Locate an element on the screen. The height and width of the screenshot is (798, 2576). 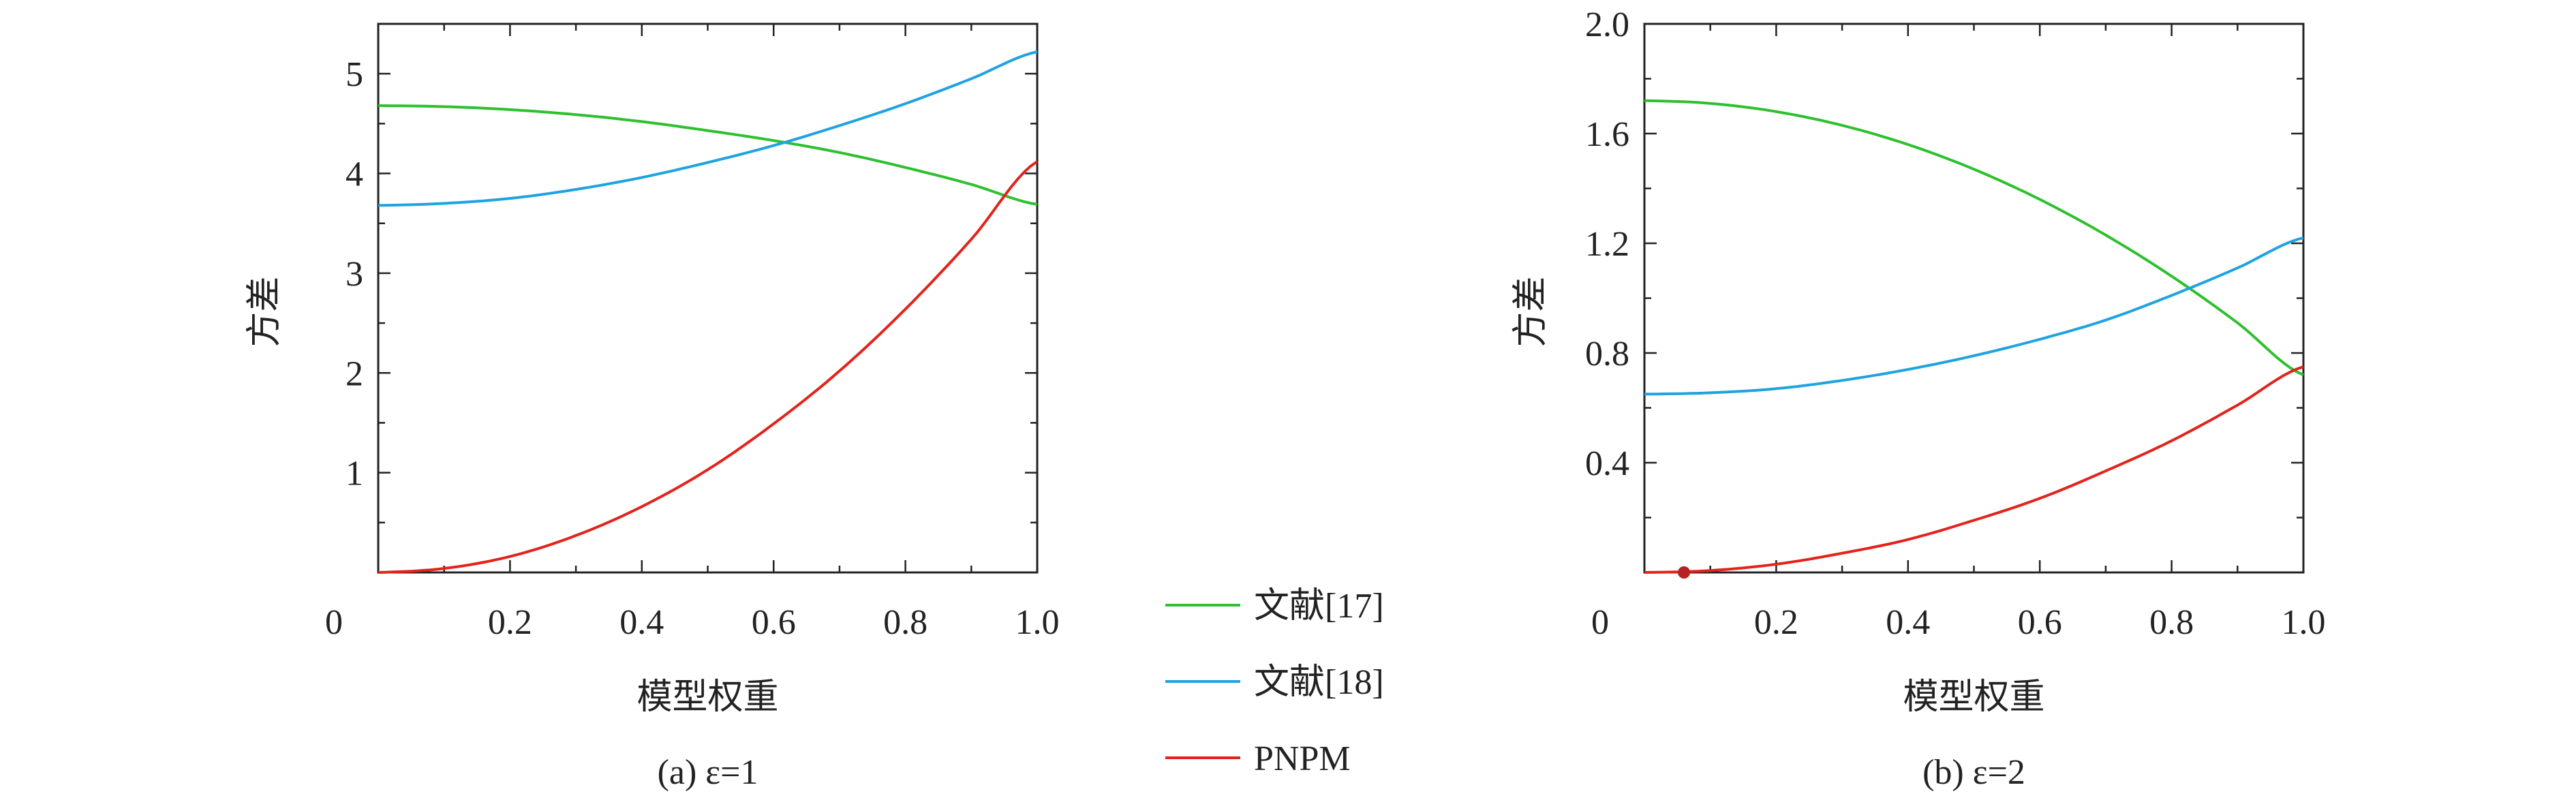
y-tick-label: 0.8 is located at coordinates (1607, 354).